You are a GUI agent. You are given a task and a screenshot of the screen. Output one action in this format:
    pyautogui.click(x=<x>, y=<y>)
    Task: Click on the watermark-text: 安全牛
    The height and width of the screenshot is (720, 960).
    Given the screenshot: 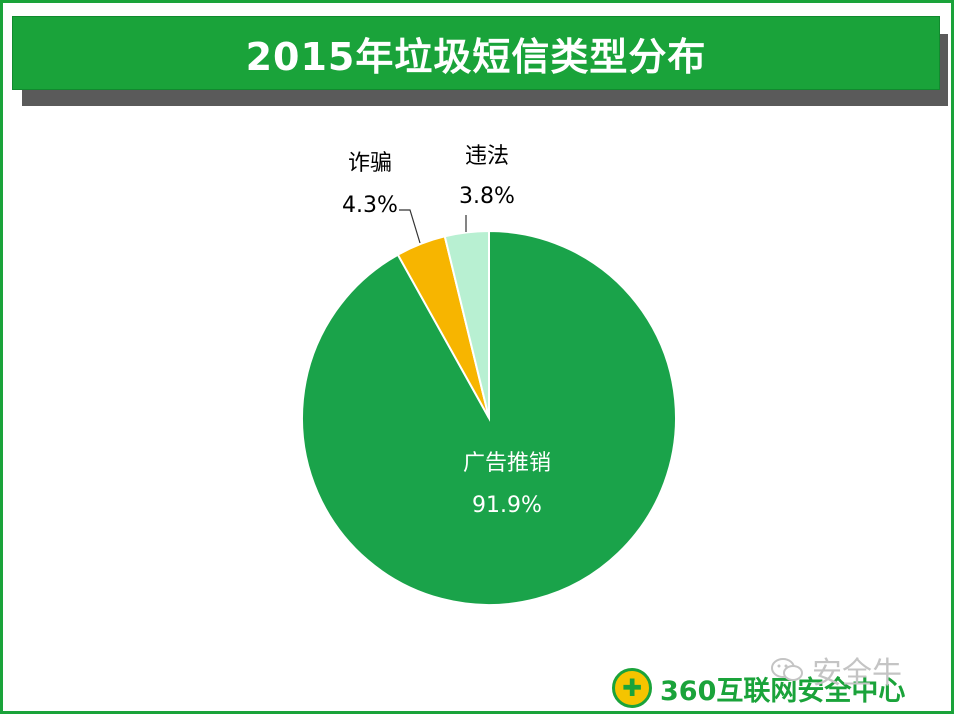 What is the action you would take?
    pyautogui.click(x=857, y=673)
    